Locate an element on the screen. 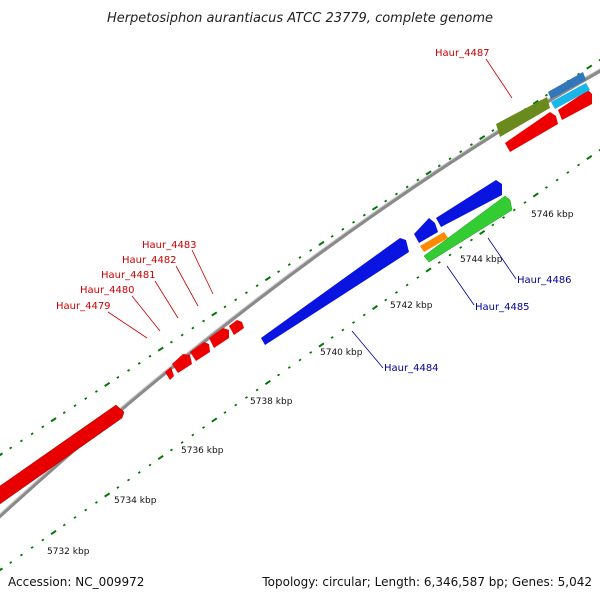 The height and width of the screenshot is (600, 600). feature-cyan is located at coordinates (570, 96).